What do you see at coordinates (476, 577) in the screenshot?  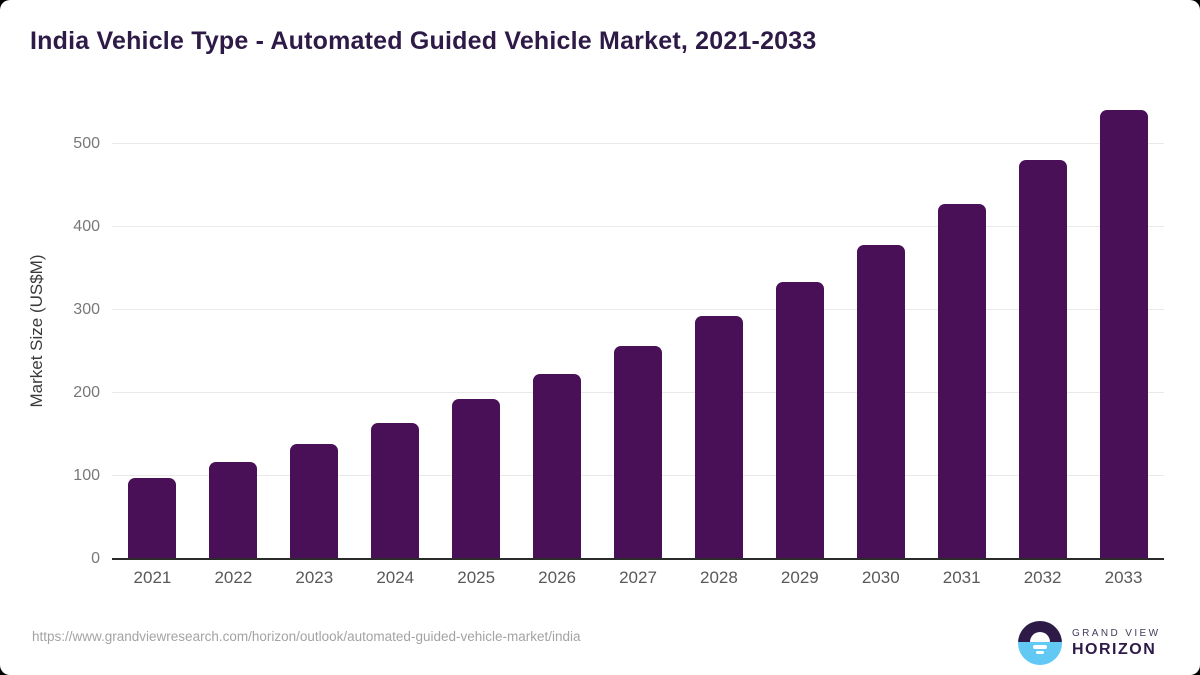 I see `x-tick-label-2025: 2025` at bounding box center [476, 577].